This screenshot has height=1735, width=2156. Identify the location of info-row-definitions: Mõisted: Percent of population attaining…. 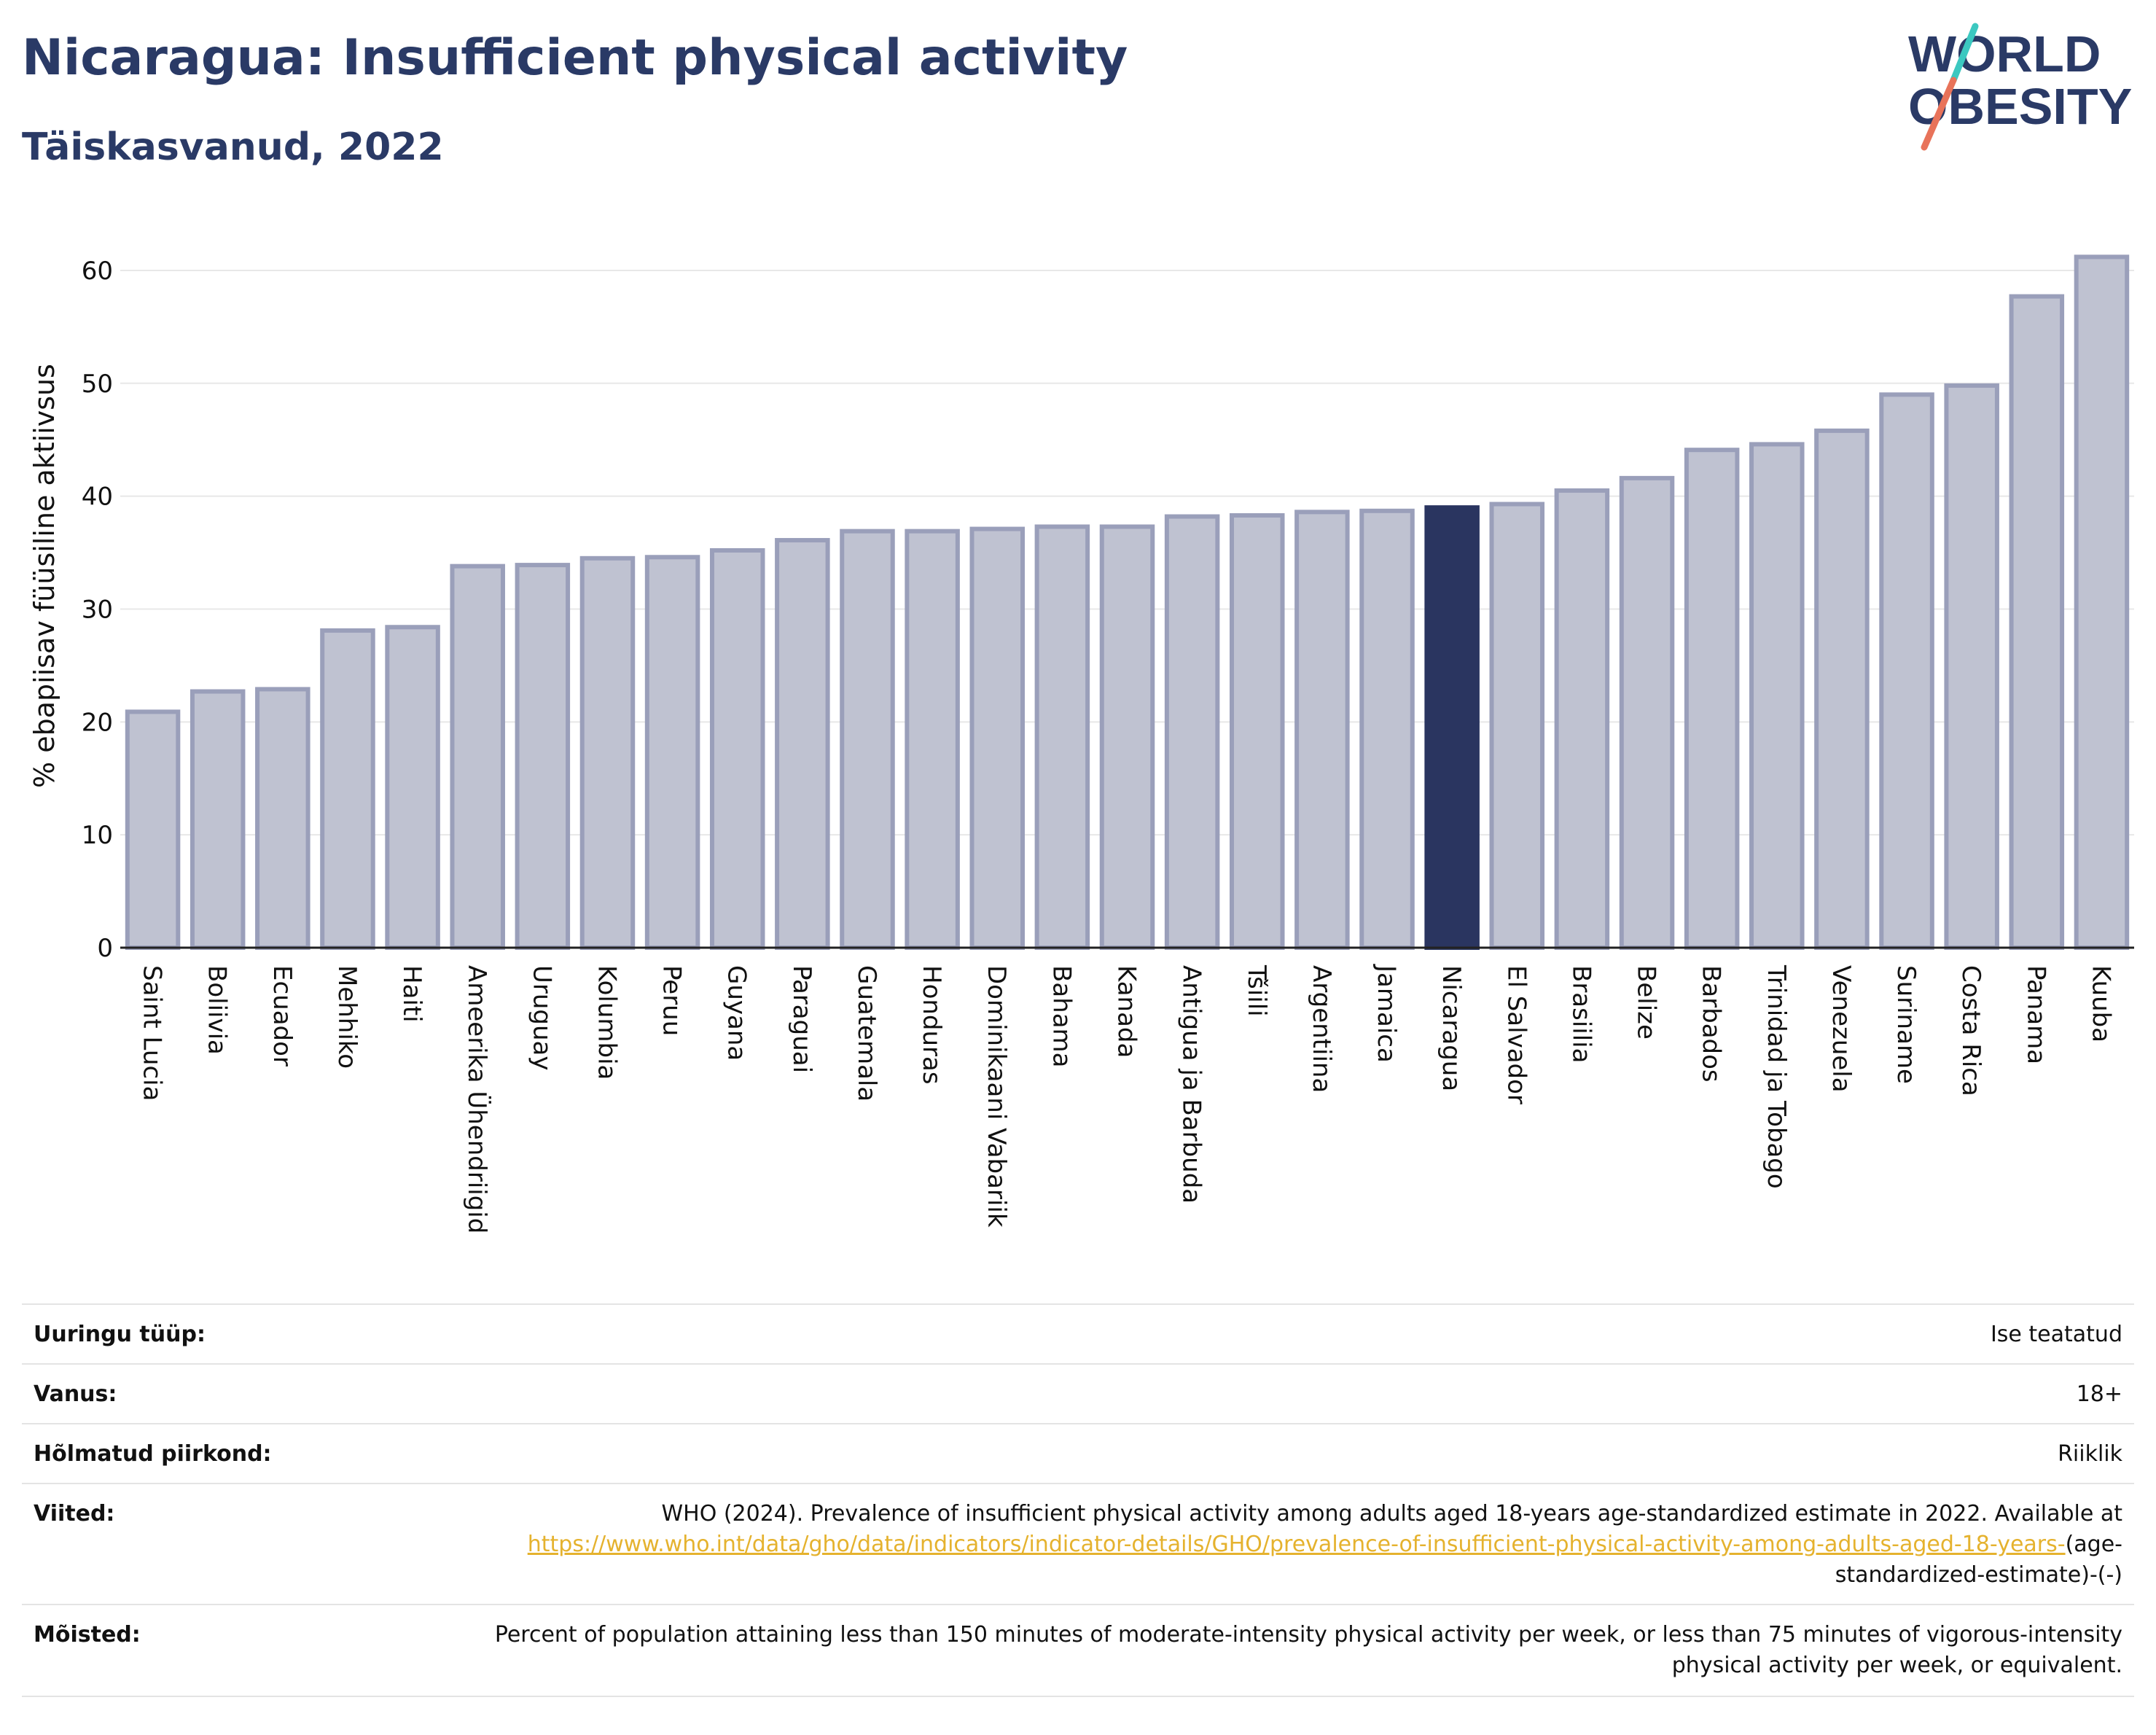
(1078, 1650).